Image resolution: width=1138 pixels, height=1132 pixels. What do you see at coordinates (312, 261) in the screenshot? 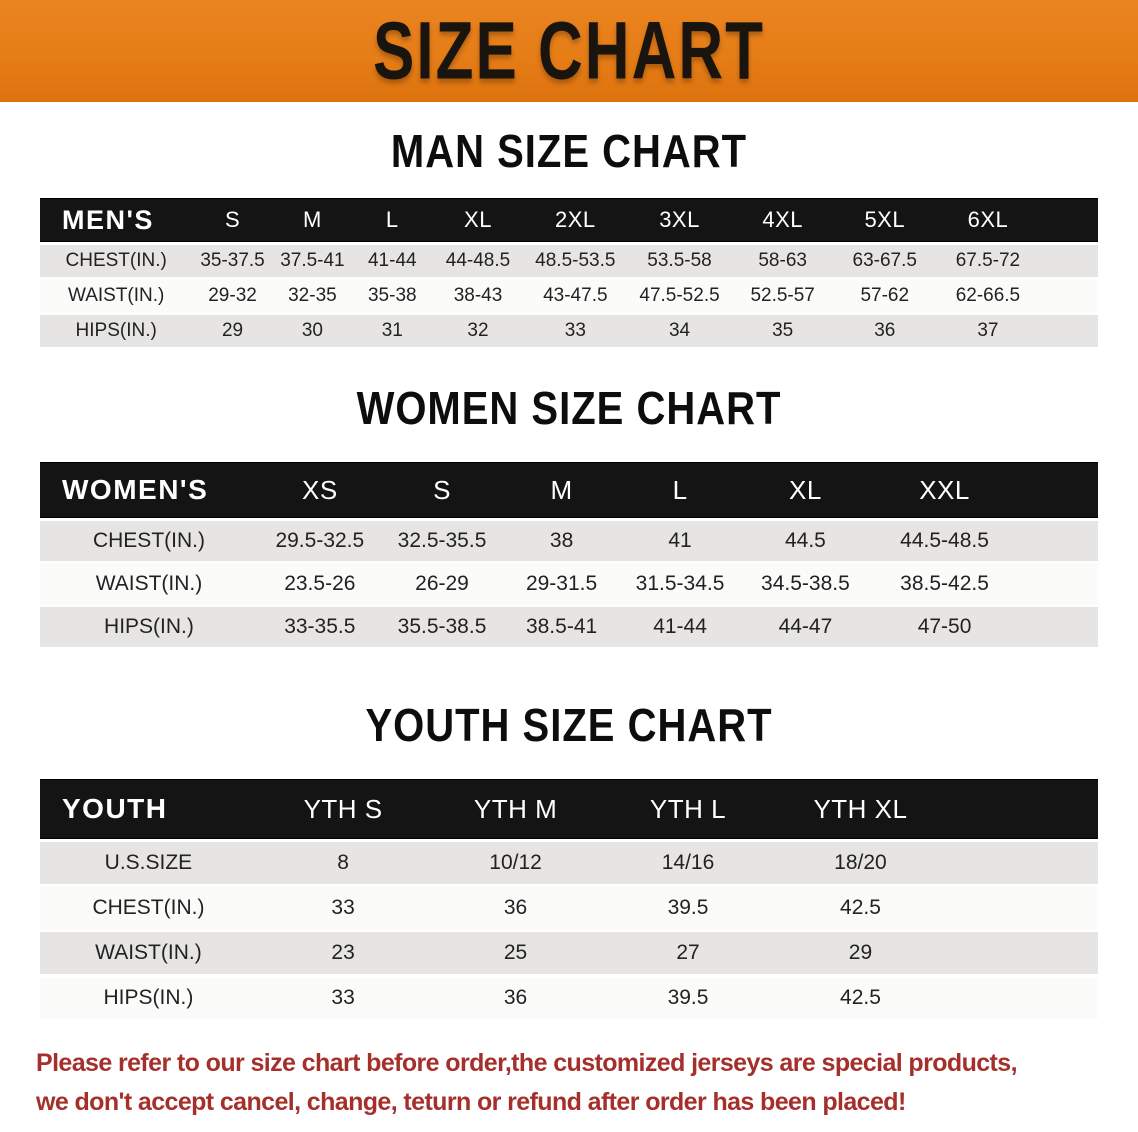
I see `size-value-cell: 37.5-41` at bounding box center [312, 261].